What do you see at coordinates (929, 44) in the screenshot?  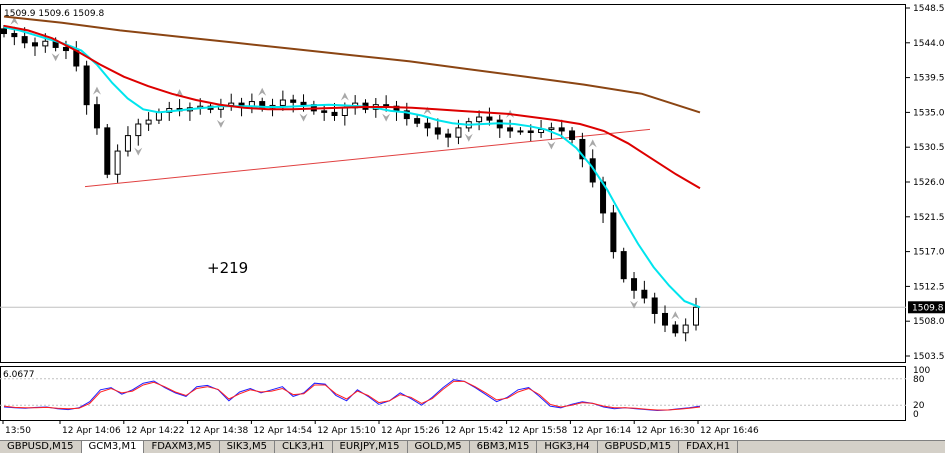 I see `y-tick-label: 1544.0` at bounding box center [929, 44].